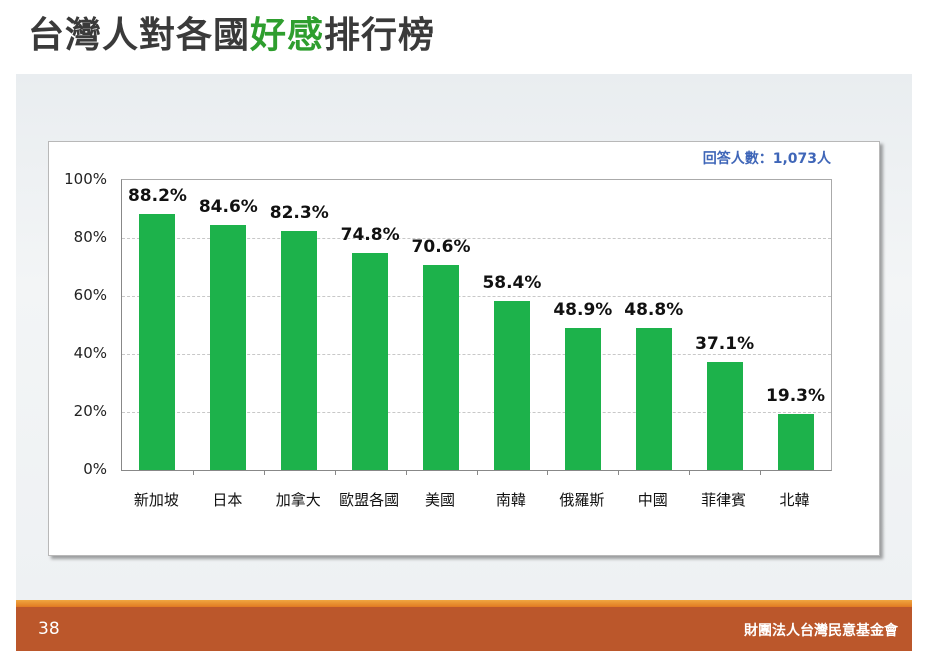 The width and height of the screenshot is (925, 671). What do you see at coordinates (725, 344) in the screenshot?
I see `bar-value-label: 37.1%` at bounding box center [725, 344].